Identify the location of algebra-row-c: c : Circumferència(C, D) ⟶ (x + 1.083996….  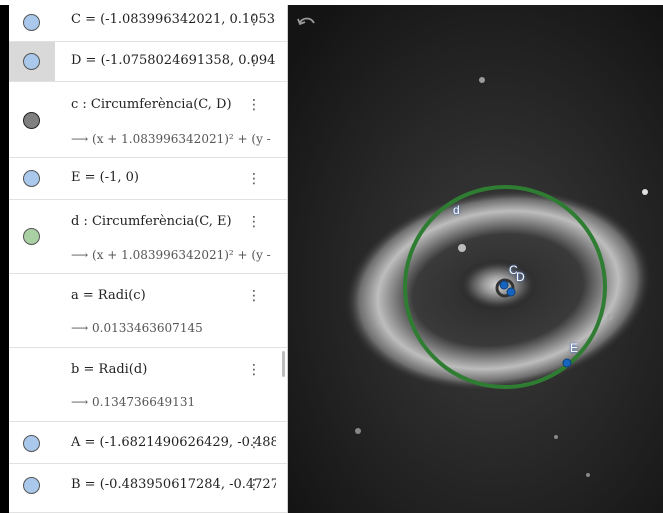
(148, 120).